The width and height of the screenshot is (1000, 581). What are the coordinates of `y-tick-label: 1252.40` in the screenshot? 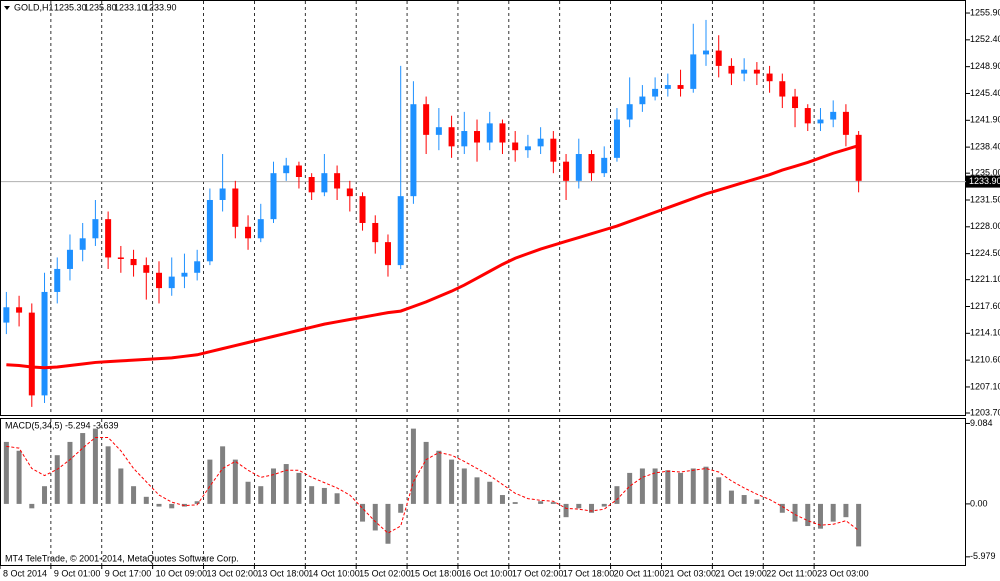 It's located at (985, 39).